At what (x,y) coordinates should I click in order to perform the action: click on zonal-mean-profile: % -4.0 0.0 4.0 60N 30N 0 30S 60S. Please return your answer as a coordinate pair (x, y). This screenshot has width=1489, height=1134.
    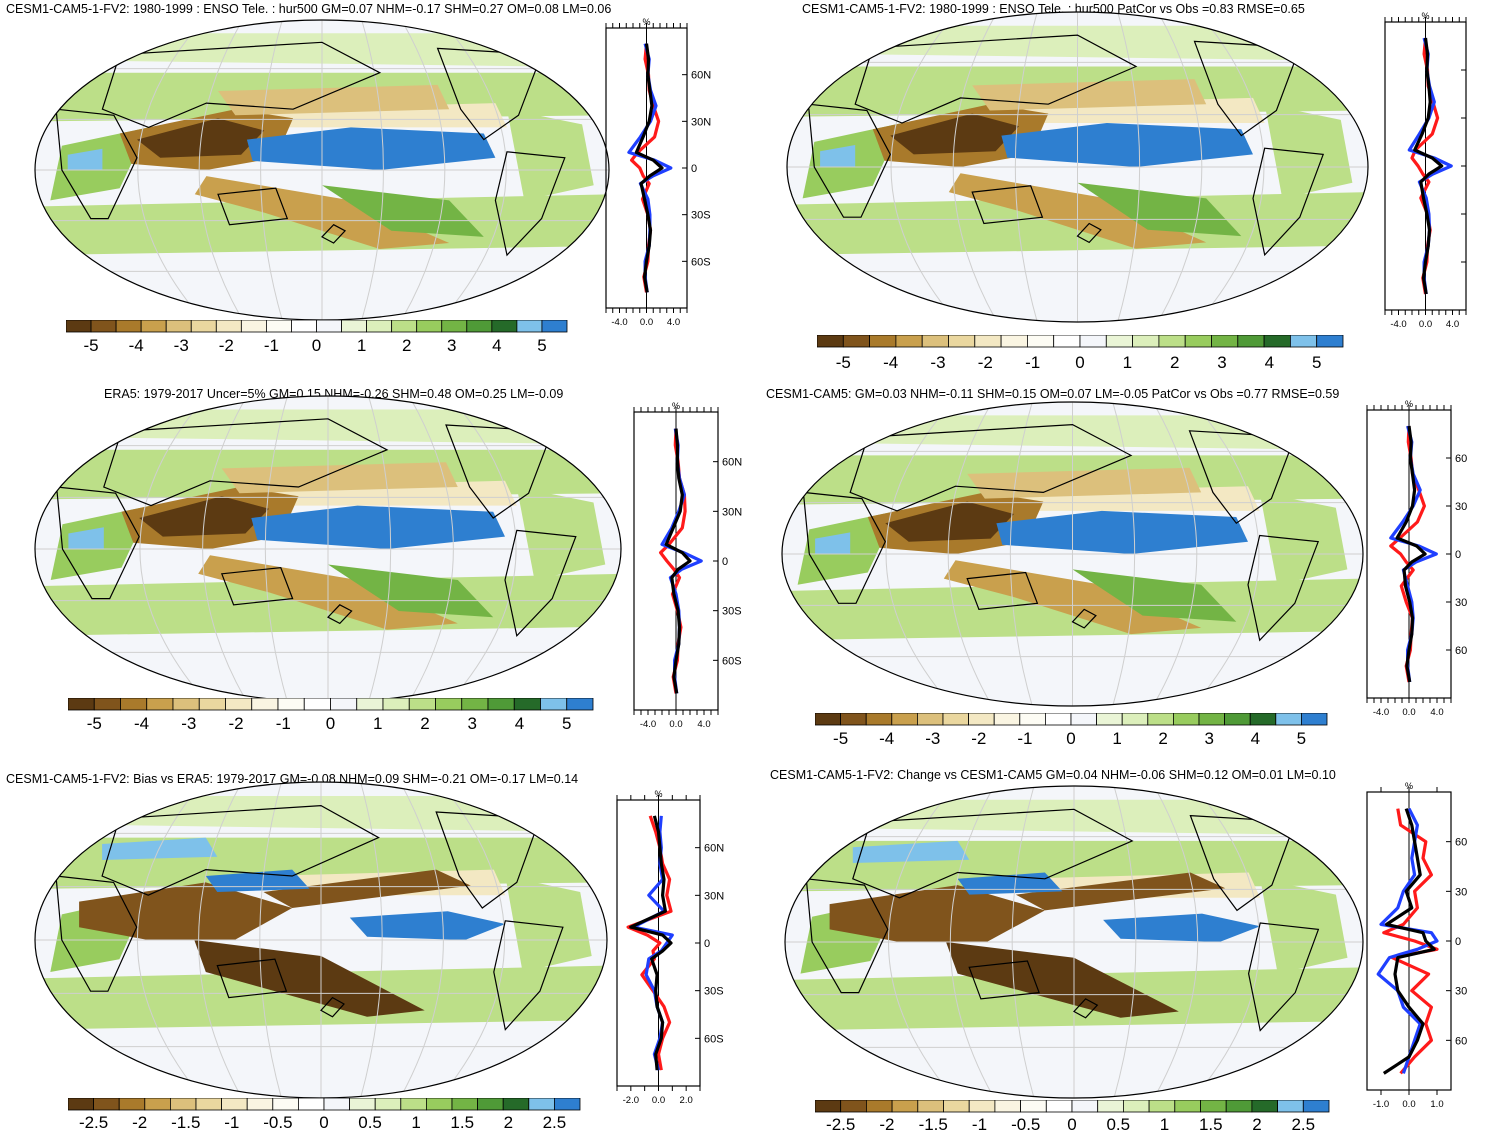
    Looking at the image, I should click on (658, 173).